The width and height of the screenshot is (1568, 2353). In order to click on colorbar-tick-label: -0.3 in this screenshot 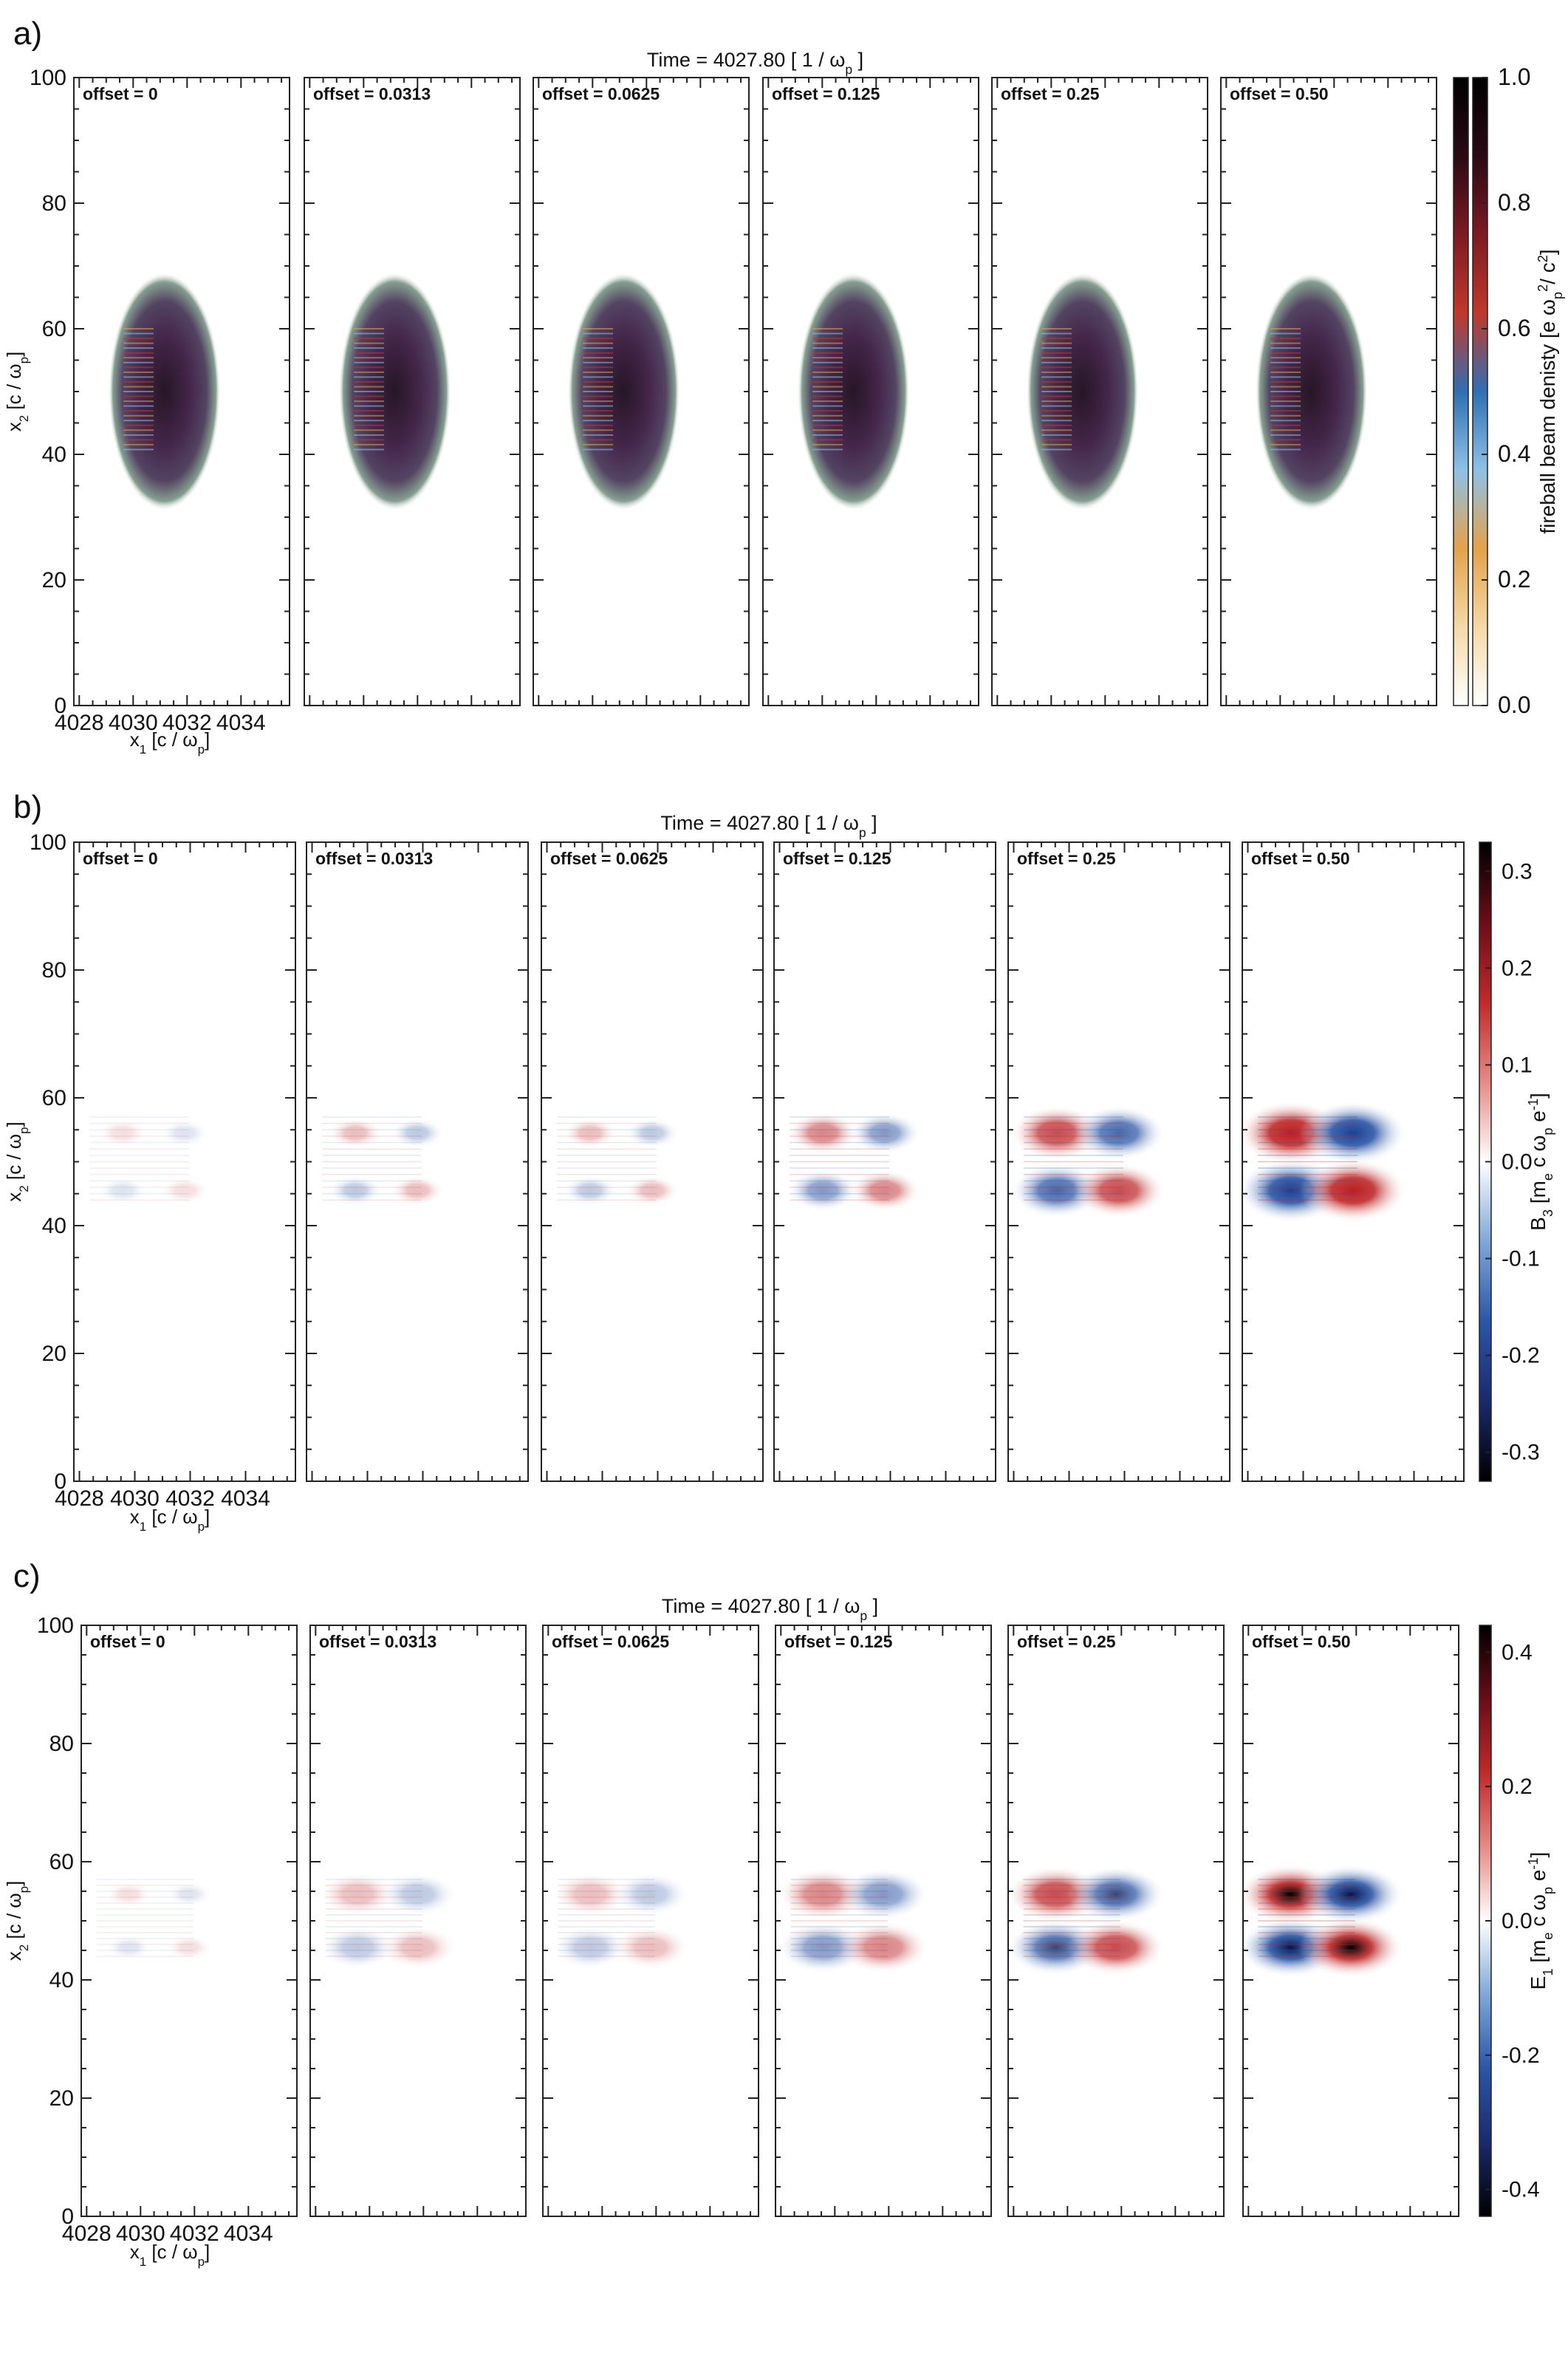, I will do `click(1521, 1453)`.